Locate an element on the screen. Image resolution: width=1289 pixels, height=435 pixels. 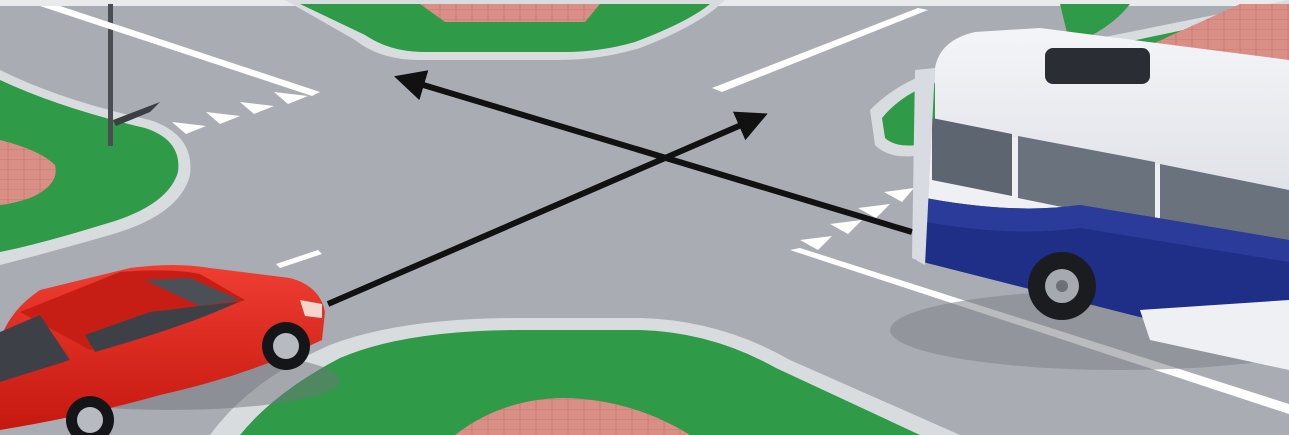
island-top-center is located at coordinates (505, 30).